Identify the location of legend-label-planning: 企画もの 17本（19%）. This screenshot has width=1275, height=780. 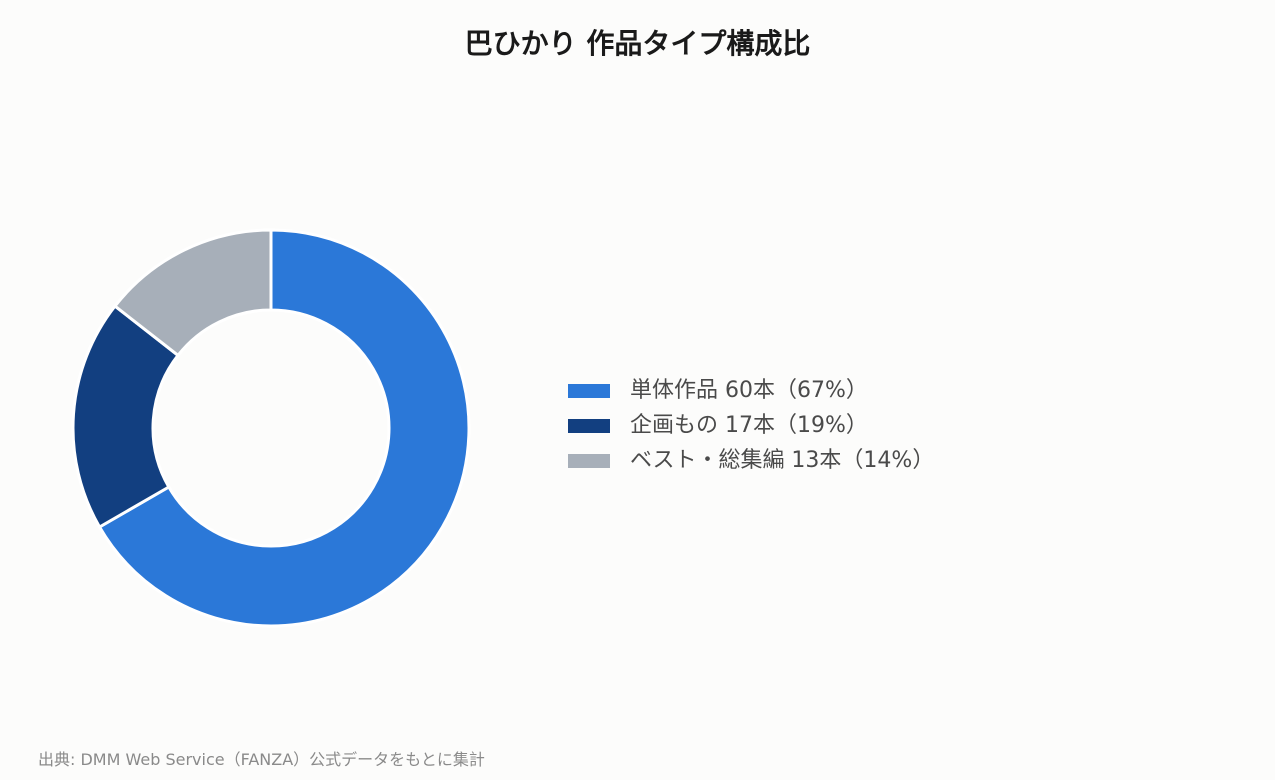
(749, 425).